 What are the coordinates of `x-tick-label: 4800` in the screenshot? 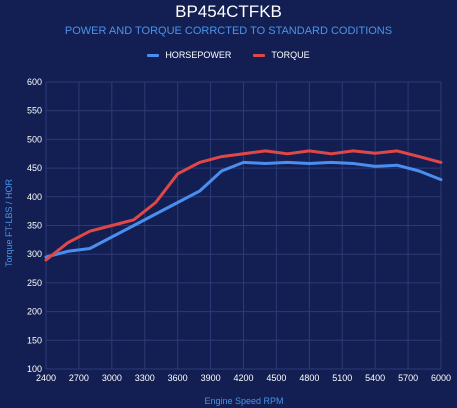 It's located at (309, 378).